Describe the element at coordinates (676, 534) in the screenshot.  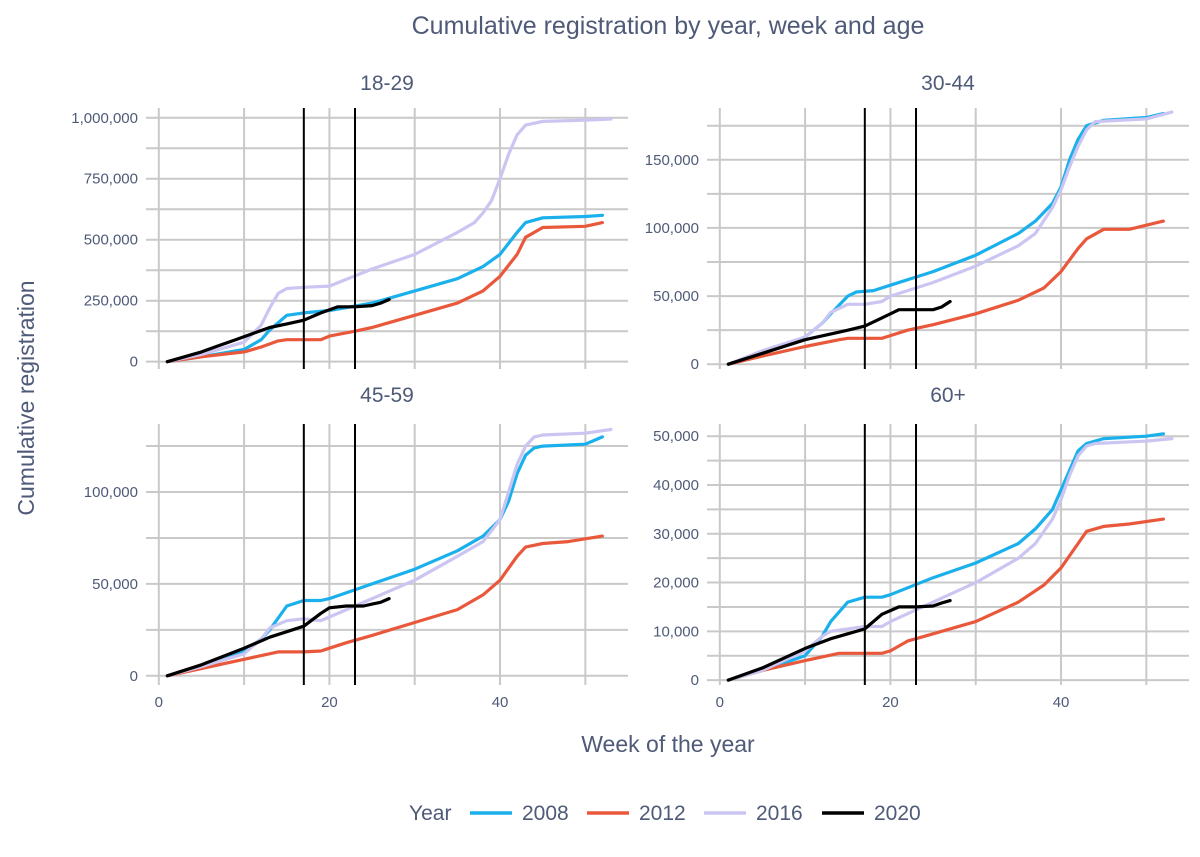
I see `y-tick-label-60-plus: 30,000` at that location.